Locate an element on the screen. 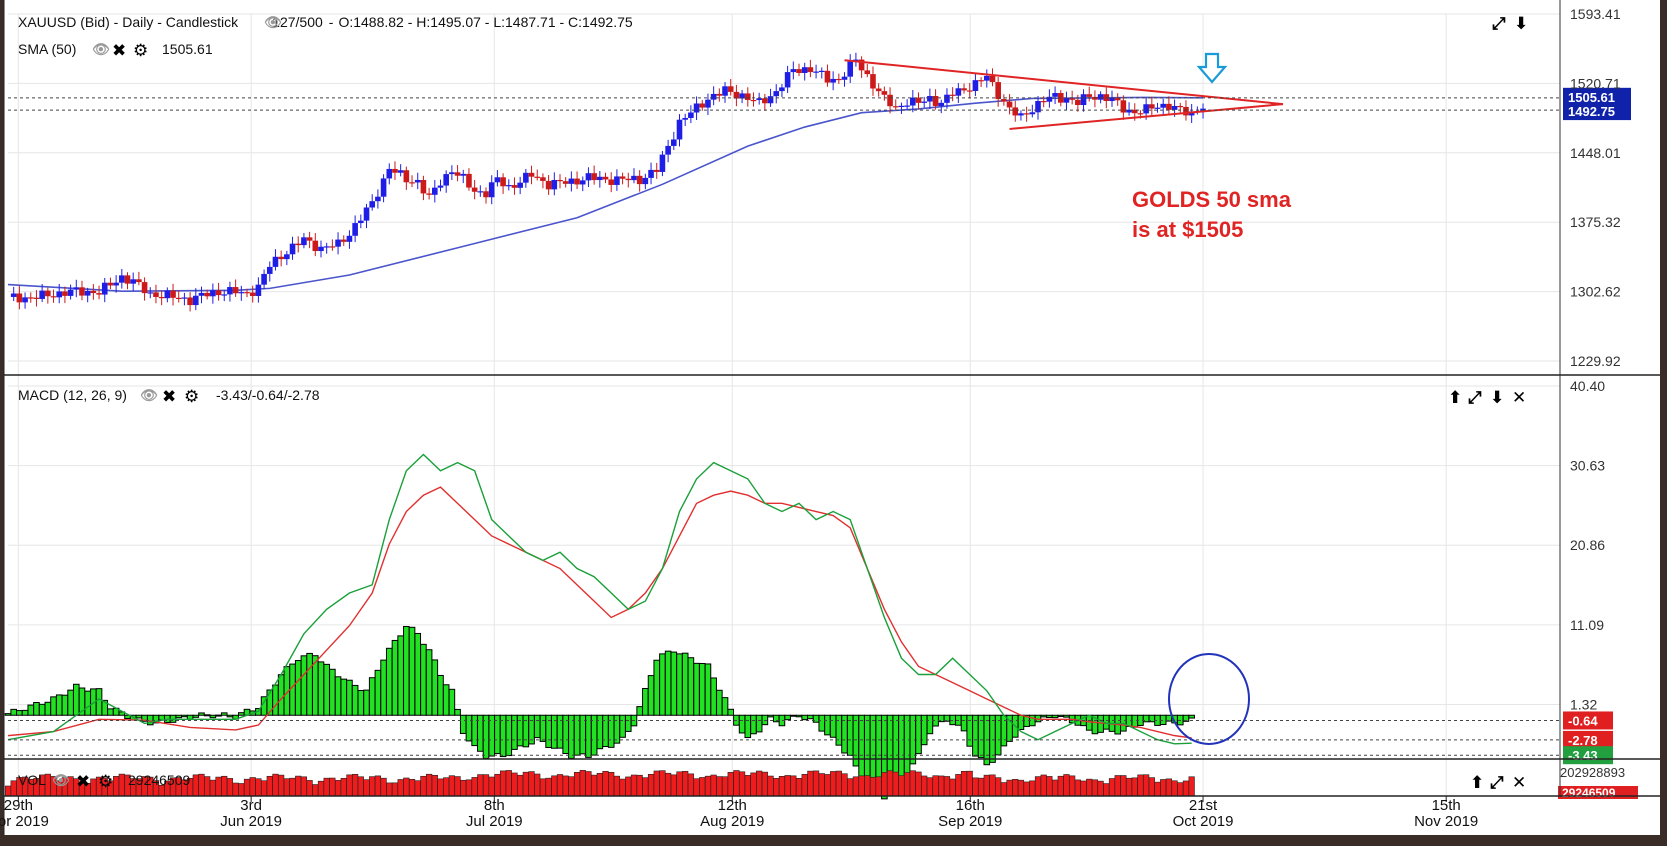  sma-settings-gear-icon: ⚙ is located at coordinates (140, 51).